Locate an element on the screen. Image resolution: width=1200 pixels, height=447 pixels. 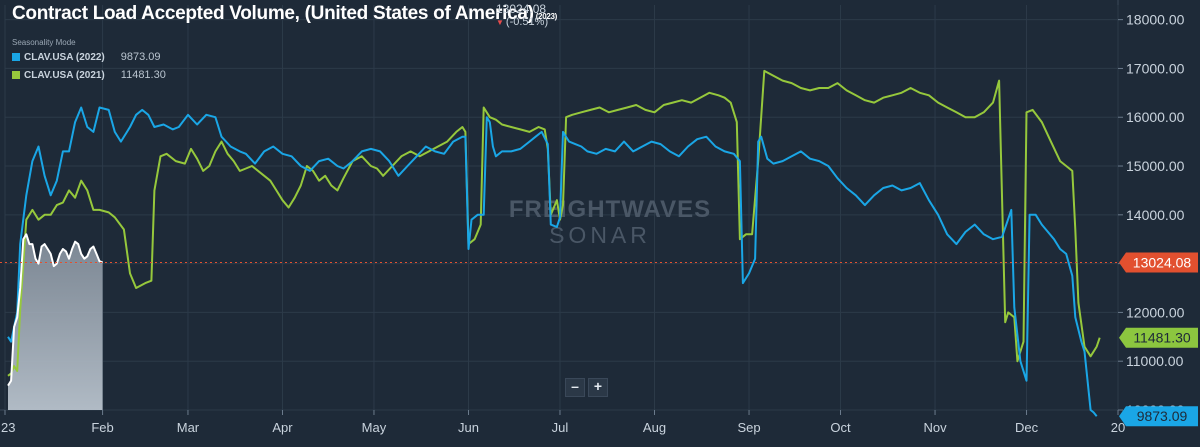
y-tick-label: 14000.00 is located at coordinates (1155, 215).